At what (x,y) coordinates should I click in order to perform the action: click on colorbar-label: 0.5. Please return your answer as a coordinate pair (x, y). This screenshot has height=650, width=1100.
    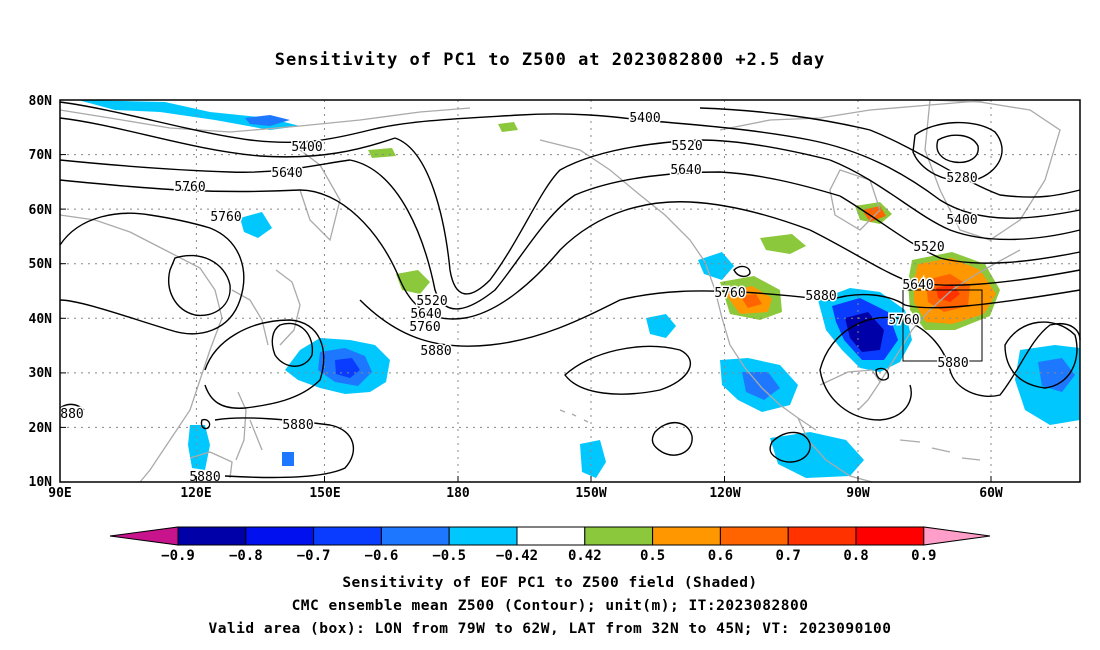
    Looking at the image, I should click on (652, 556).